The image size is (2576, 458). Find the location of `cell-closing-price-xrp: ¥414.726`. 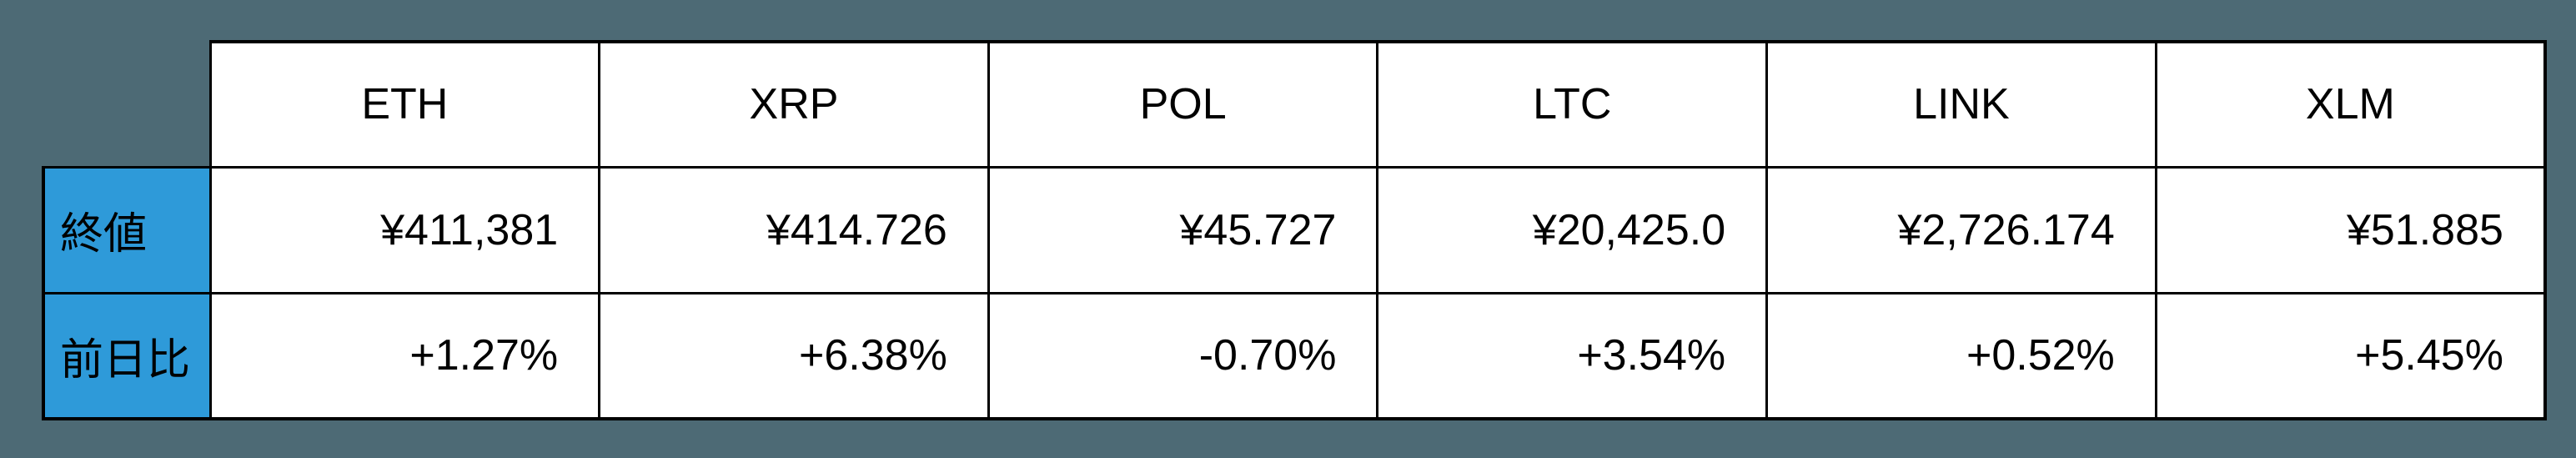

cell-closing-price-xrp: ¥414.726 is located at coordinates (794, 230).